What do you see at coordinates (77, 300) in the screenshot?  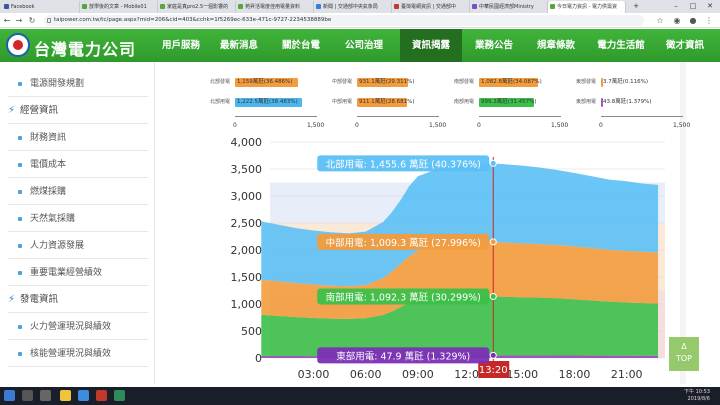 I see `sidebar-section-heading: ⚡ 發電資訊` at bounding box center [77, 300].